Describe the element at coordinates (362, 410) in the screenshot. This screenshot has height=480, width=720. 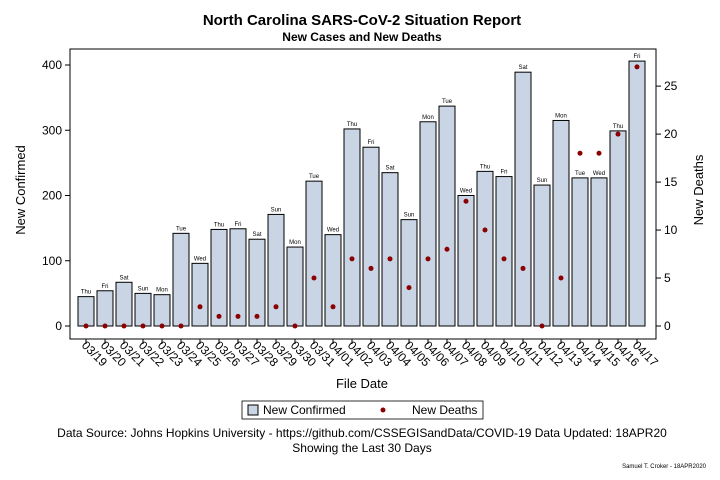
I see `legend-frame` at that location.